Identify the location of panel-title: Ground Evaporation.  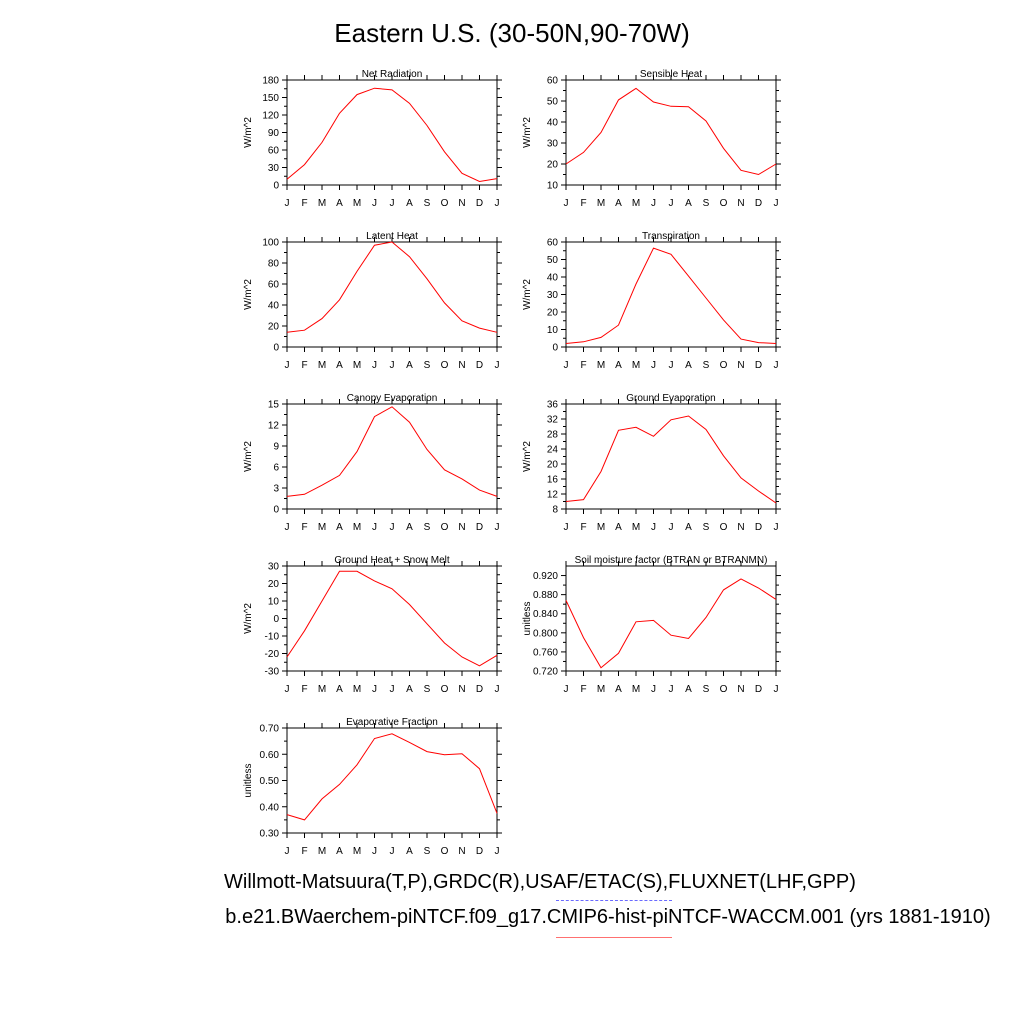
(671, 398).